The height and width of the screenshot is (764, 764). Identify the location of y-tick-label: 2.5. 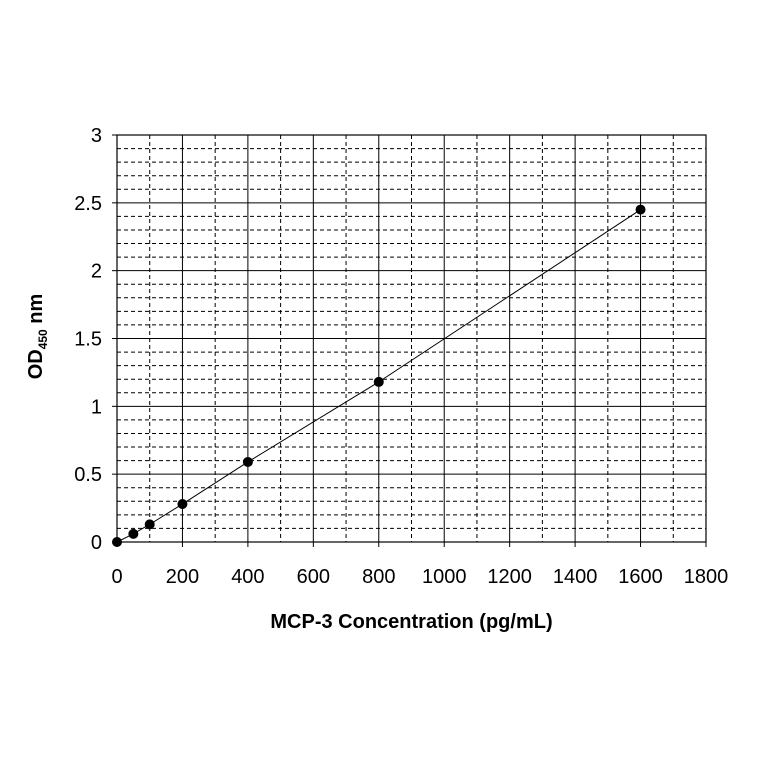
(88, 204).